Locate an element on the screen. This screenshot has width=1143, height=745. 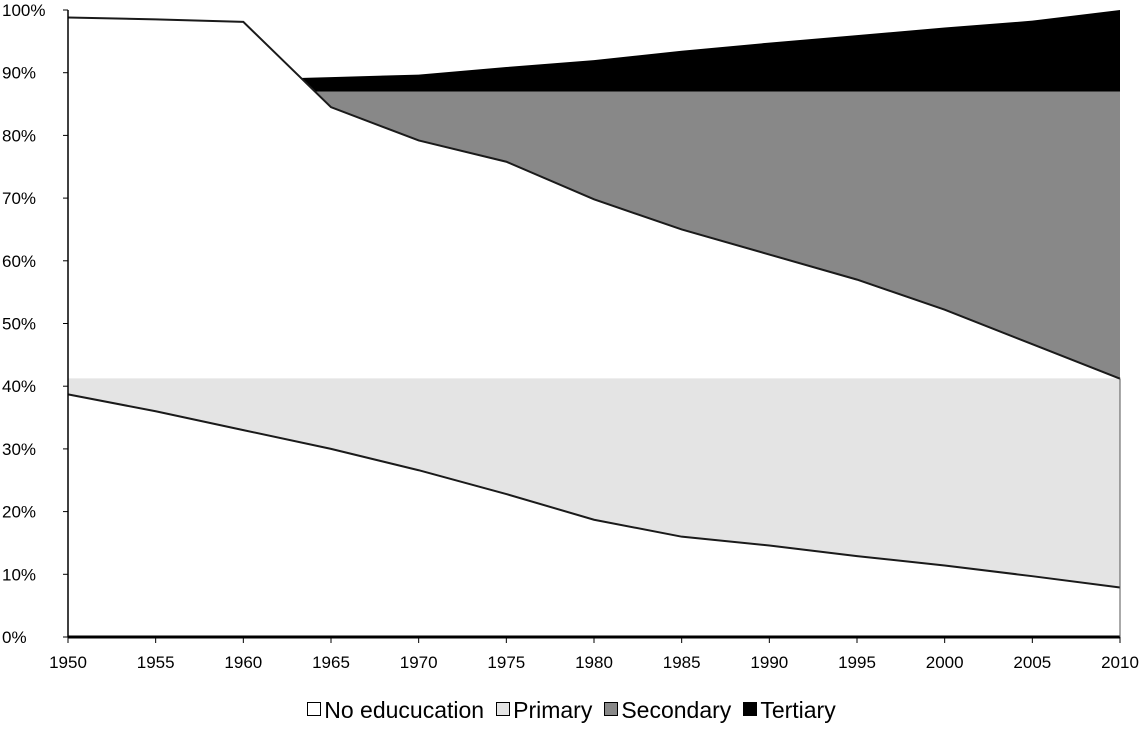
x-tick-label: 1995 is located at coordinates (857, 662).